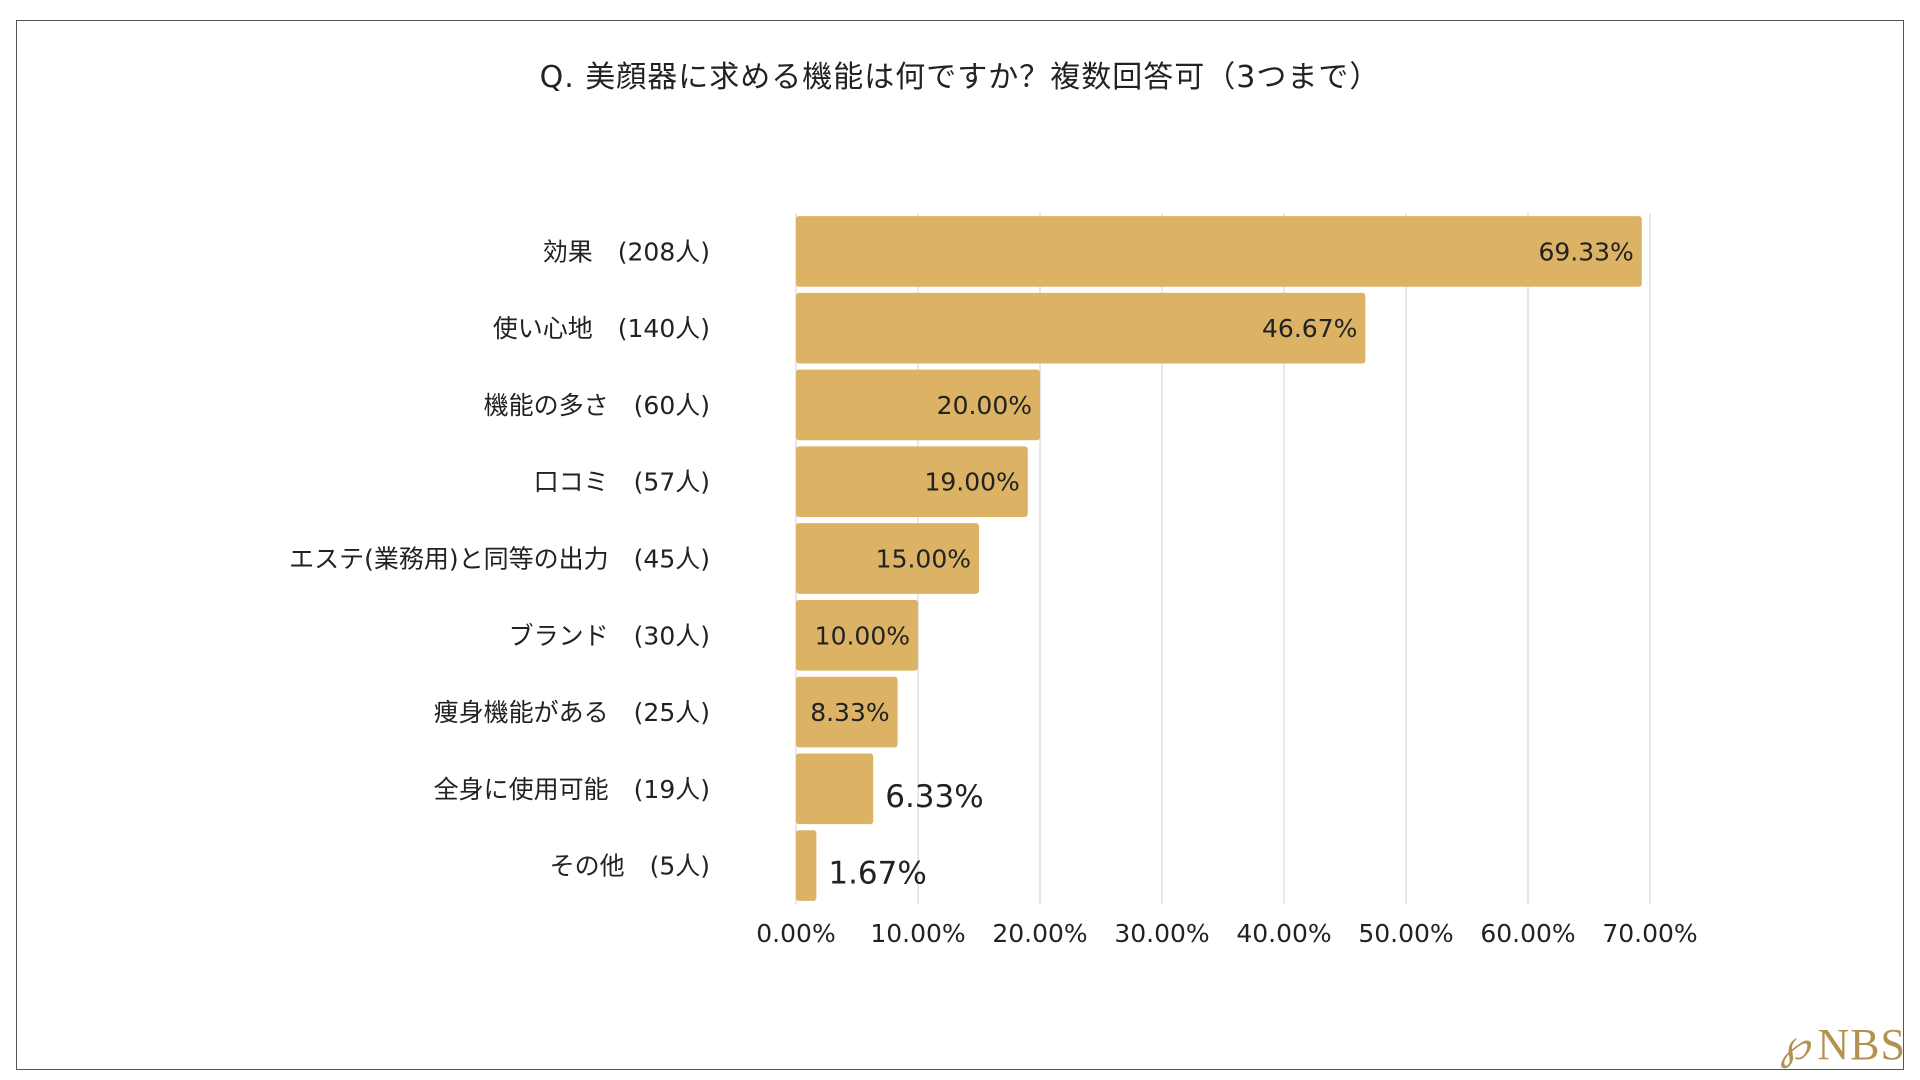 The height and width of the screenshot is (1080, 1920). What do you see at coordinates (984, 405) in the screenshot?
I see `data-label: 20.00%` at bounding box center [984, 405].